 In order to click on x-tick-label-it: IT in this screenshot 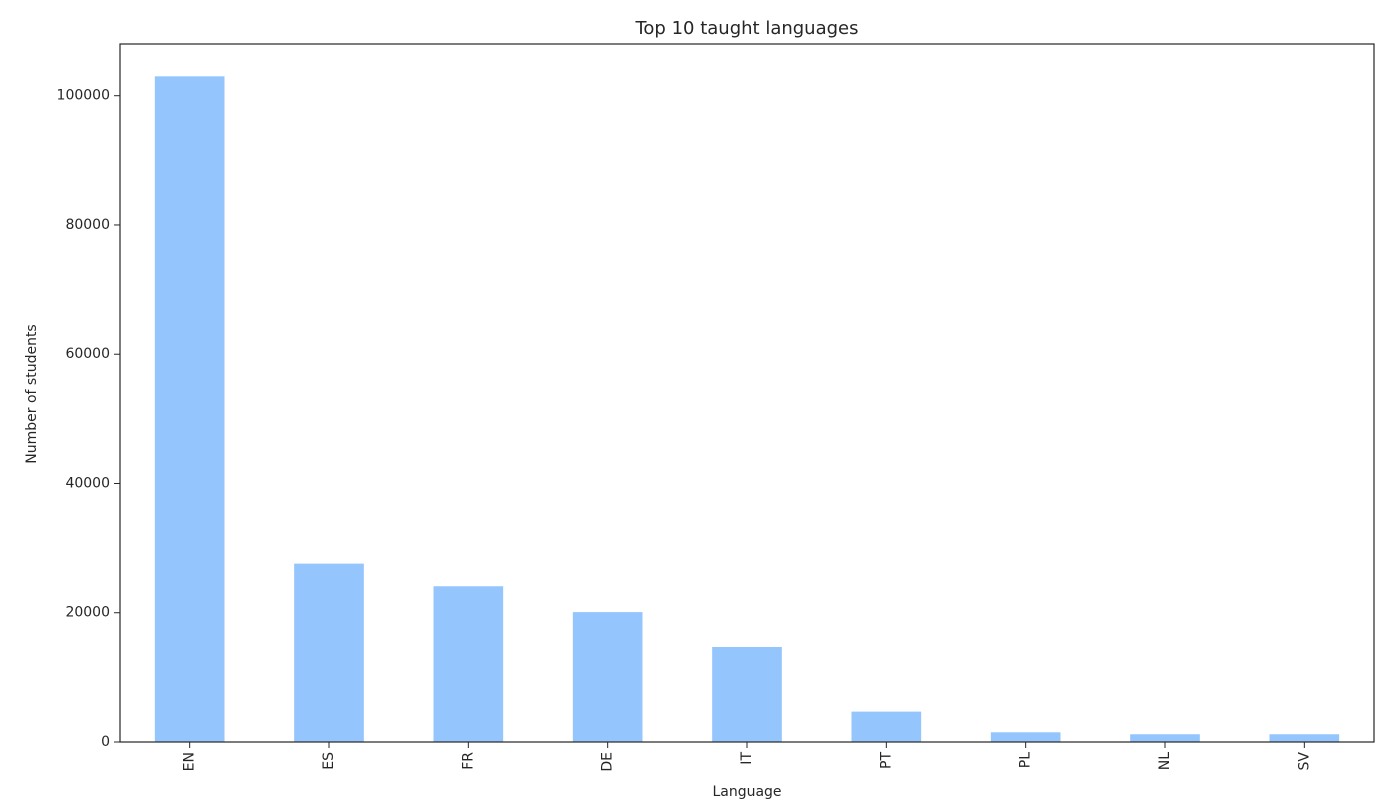, I will do `click(747, 758)`.